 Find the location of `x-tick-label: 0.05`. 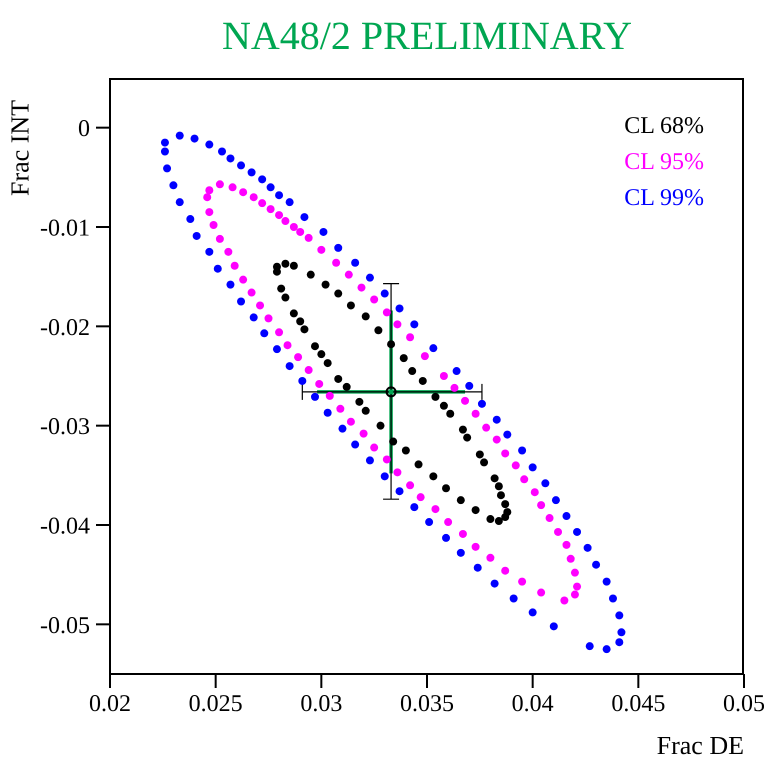

x-tick-label: 0.05 is located at coordinates (744, 704).